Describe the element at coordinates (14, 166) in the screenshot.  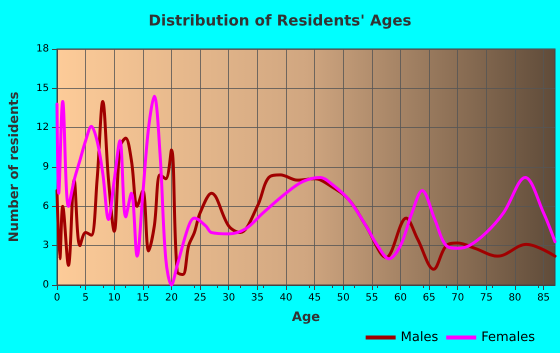
I see `y-axis-title: Number of residents` at that location.